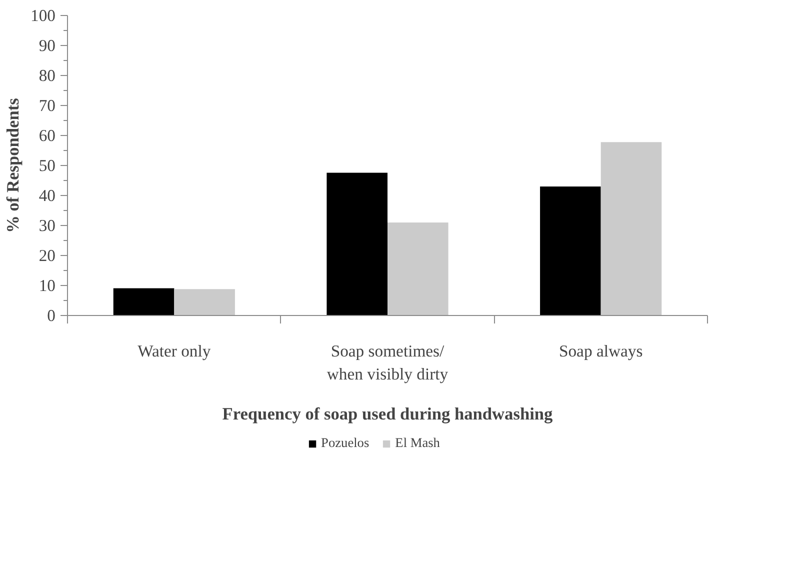 Image resolution: width=810 pixels, height=567 pixels. I want to click on y-tick-label: 90, so click(47, 45).